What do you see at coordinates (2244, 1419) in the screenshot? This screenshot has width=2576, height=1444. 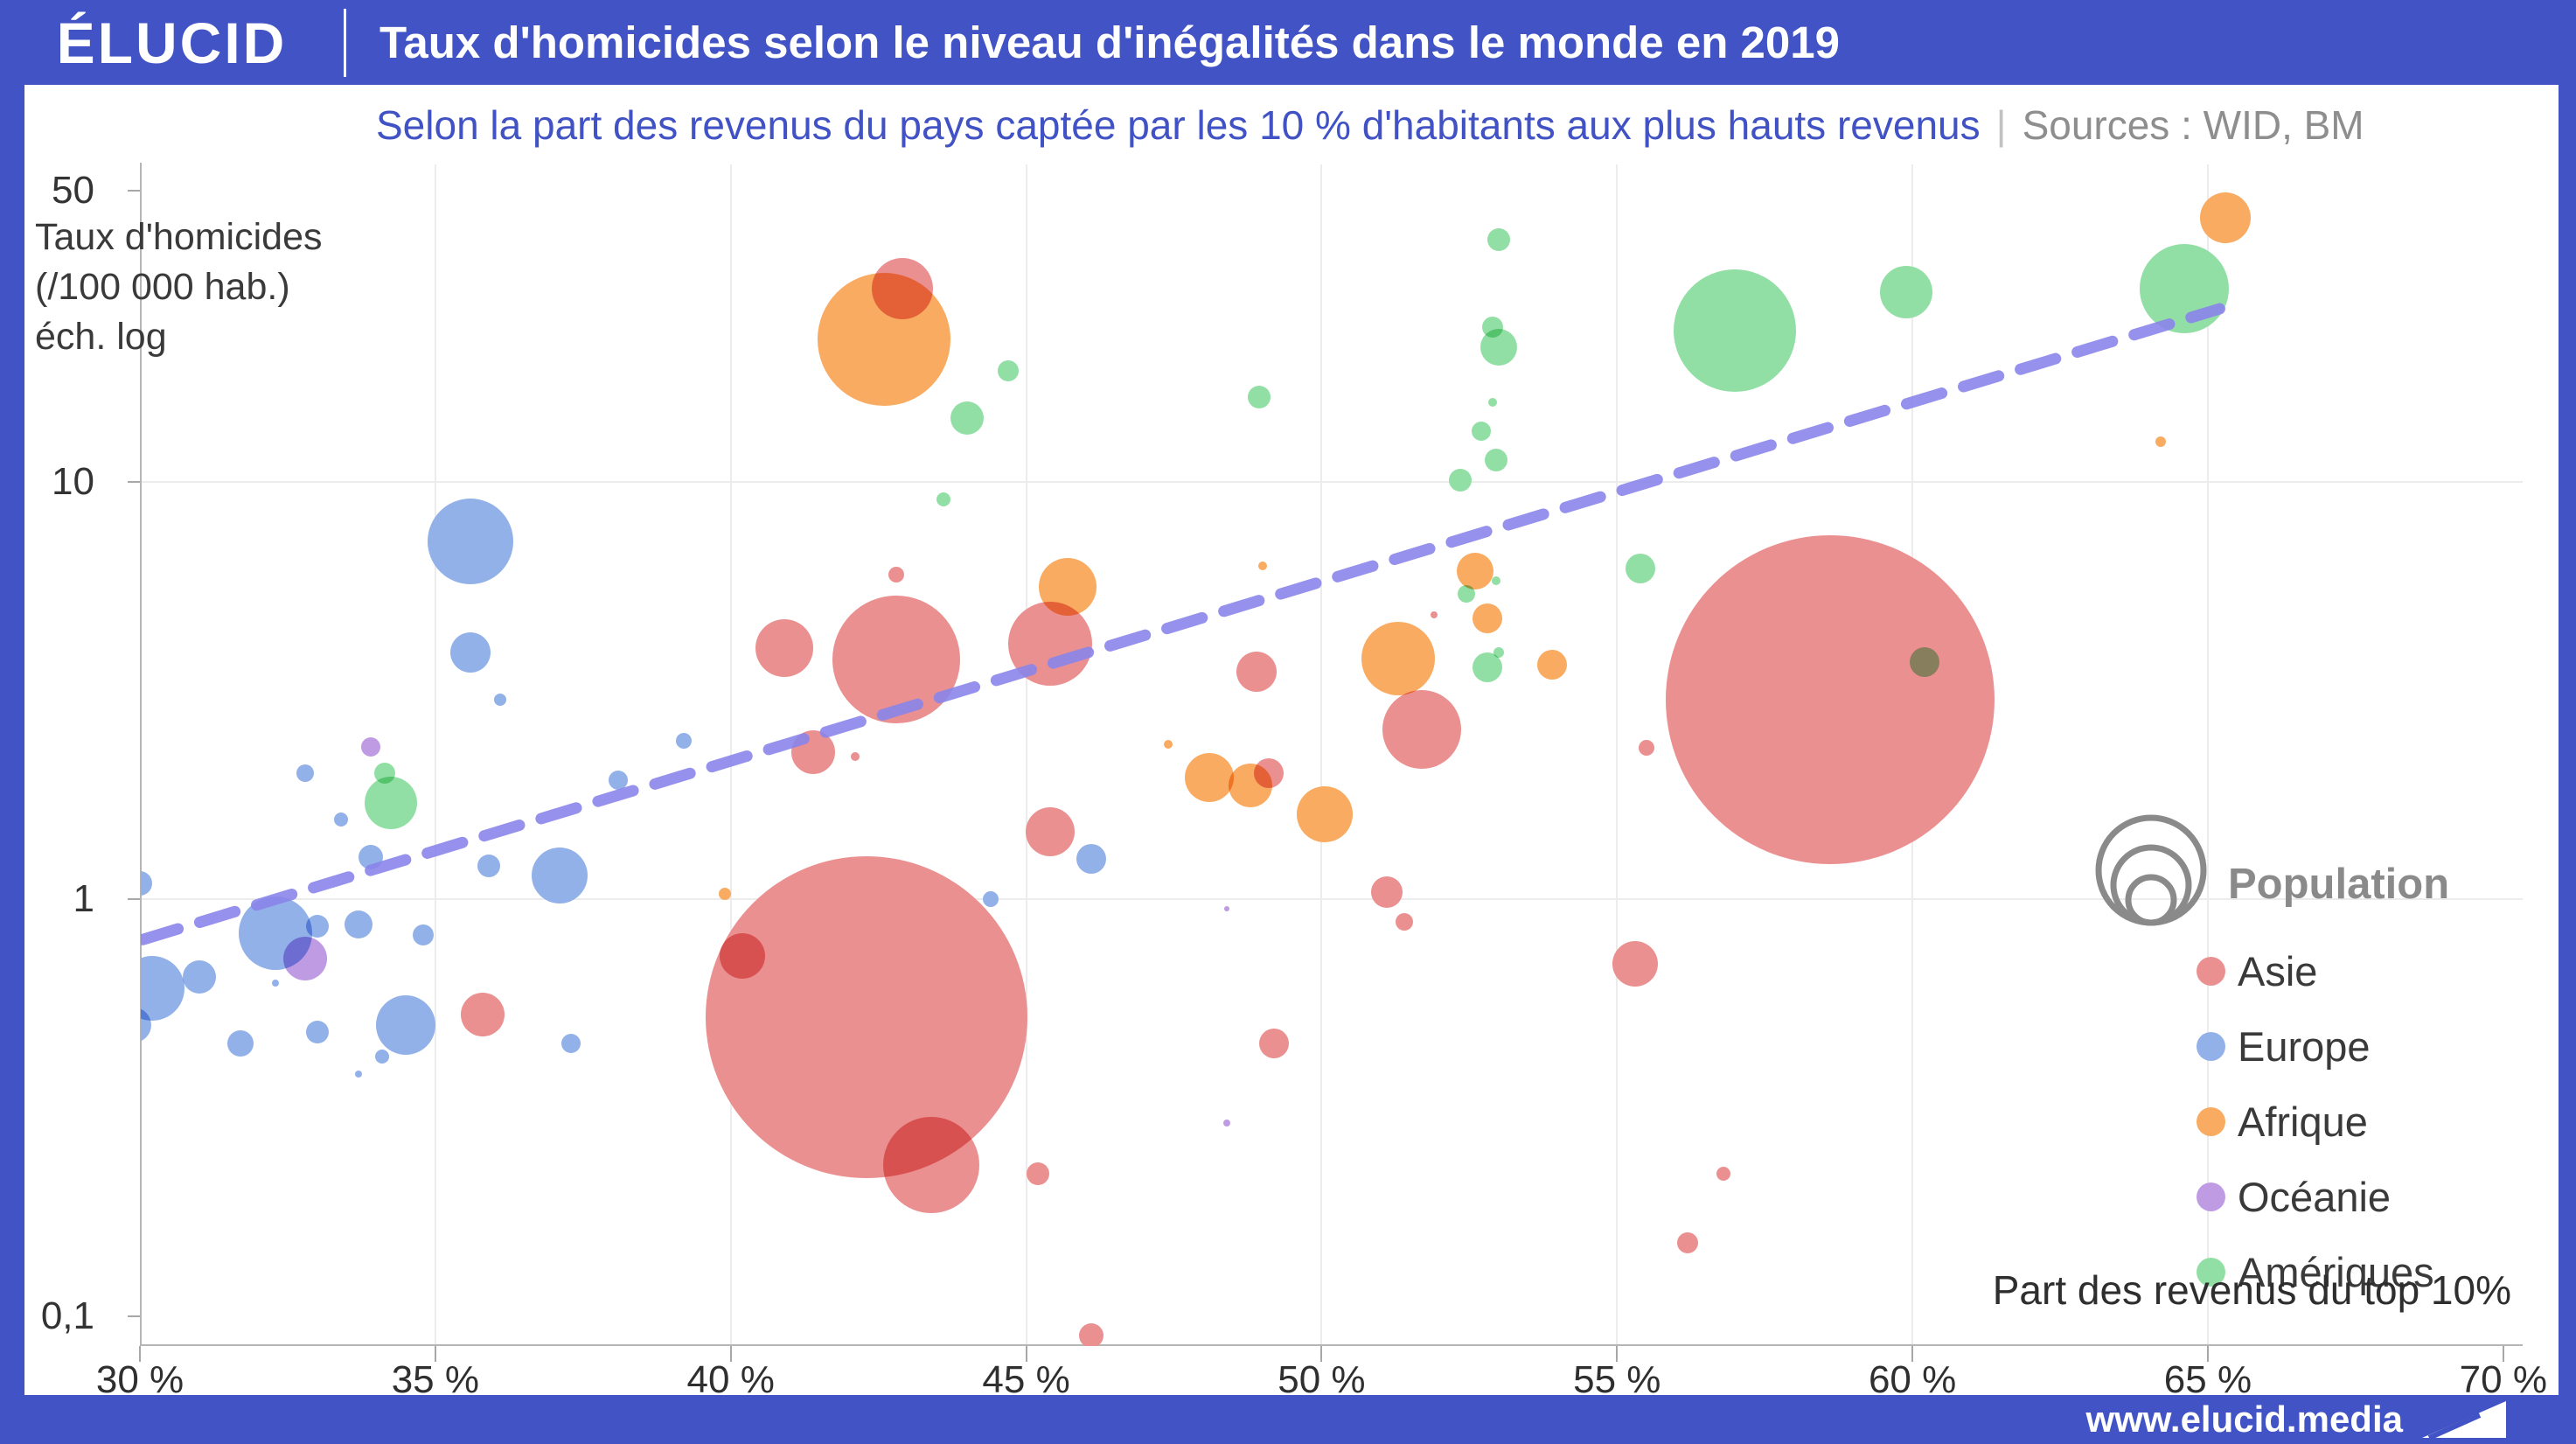 I see `footer-url: www.elucid.media` at bounding box center [2244, 1419].